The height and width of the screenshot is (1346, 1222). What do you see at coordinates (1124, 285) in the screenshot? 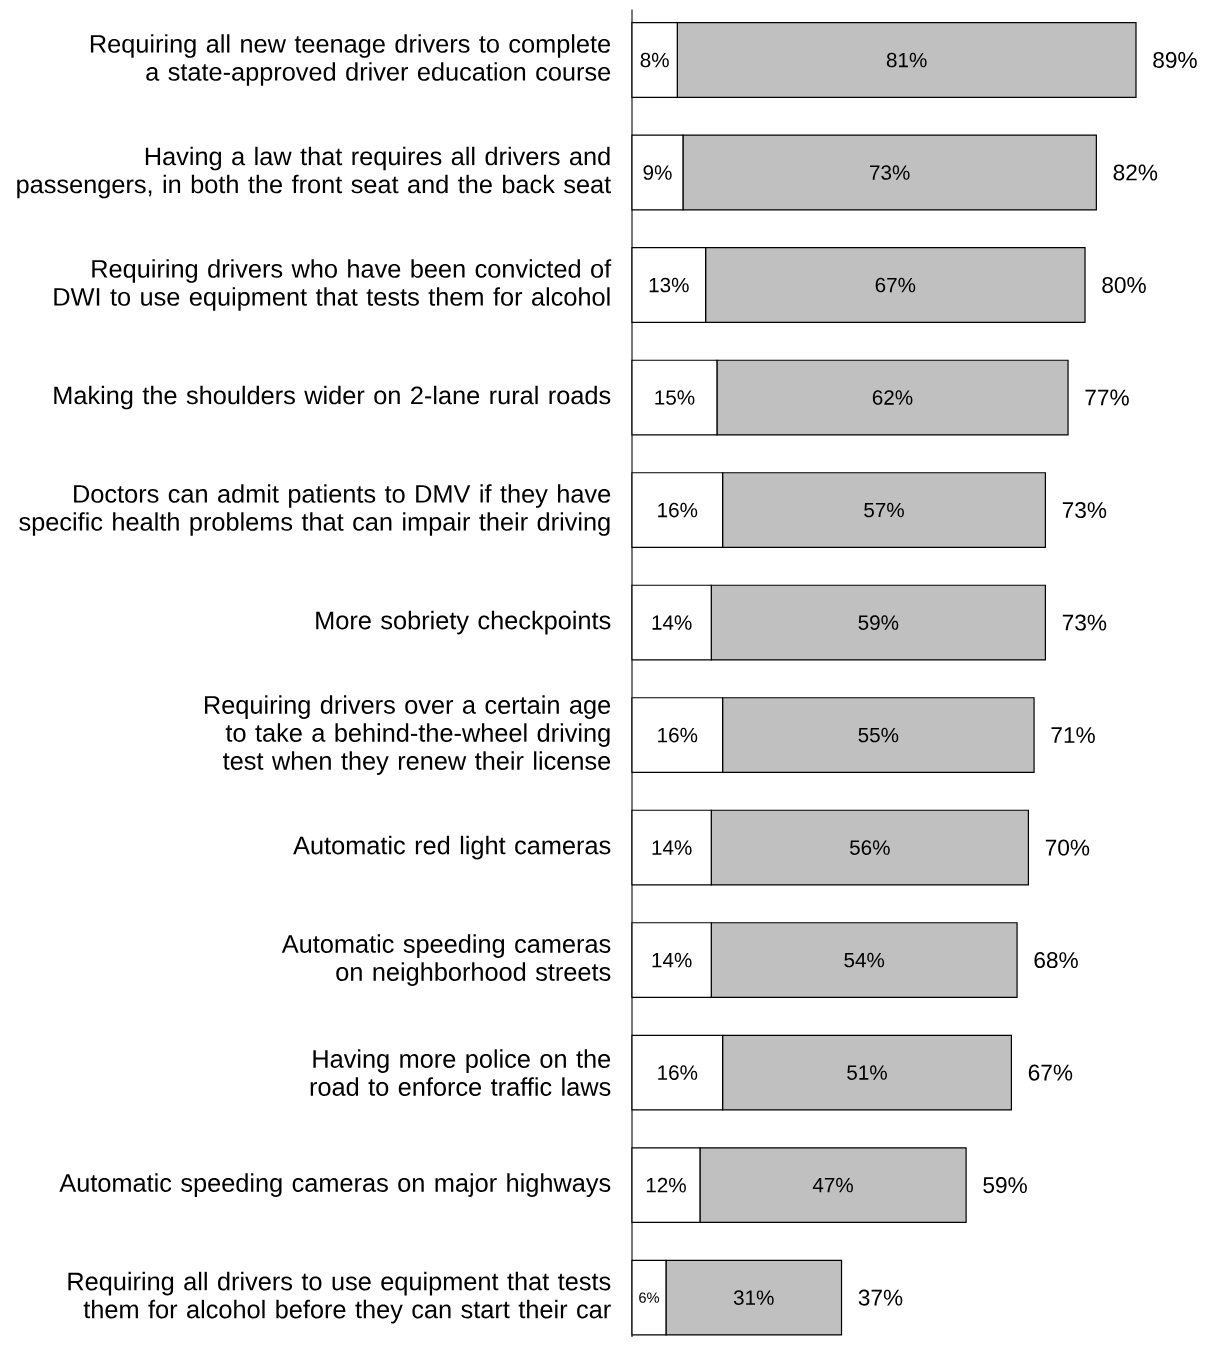
I see `total-label: 80%` at bounding box center [1124, 285].